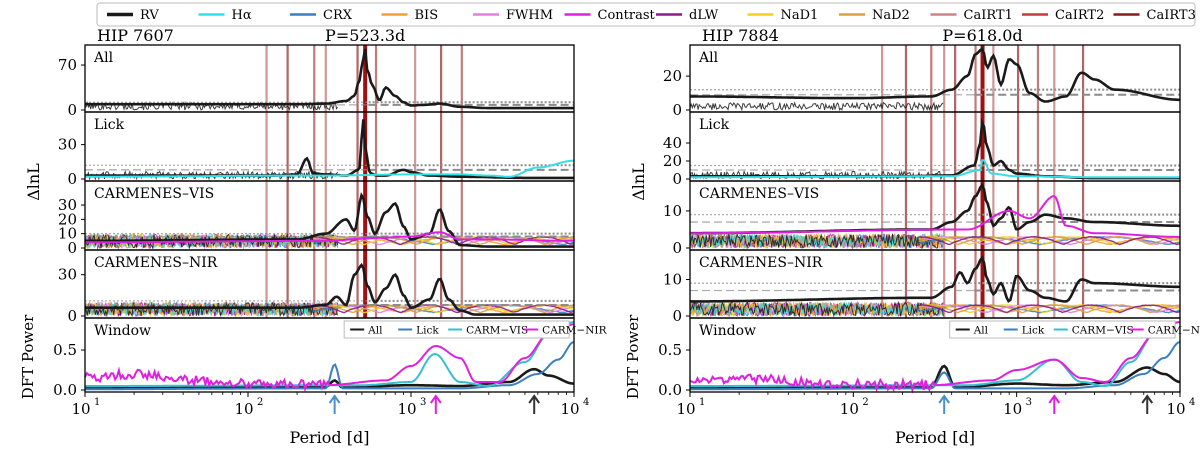  Describe the element at coordinates (740, 35) in the screenshot. I see `star-name: HIP 7884` at that location.